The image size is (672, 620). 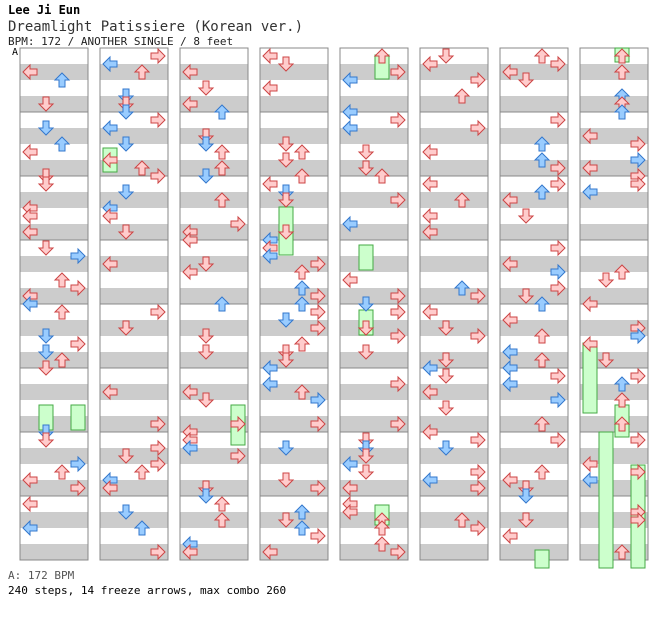 I want to click on column-border, so click(x=134, y=304).